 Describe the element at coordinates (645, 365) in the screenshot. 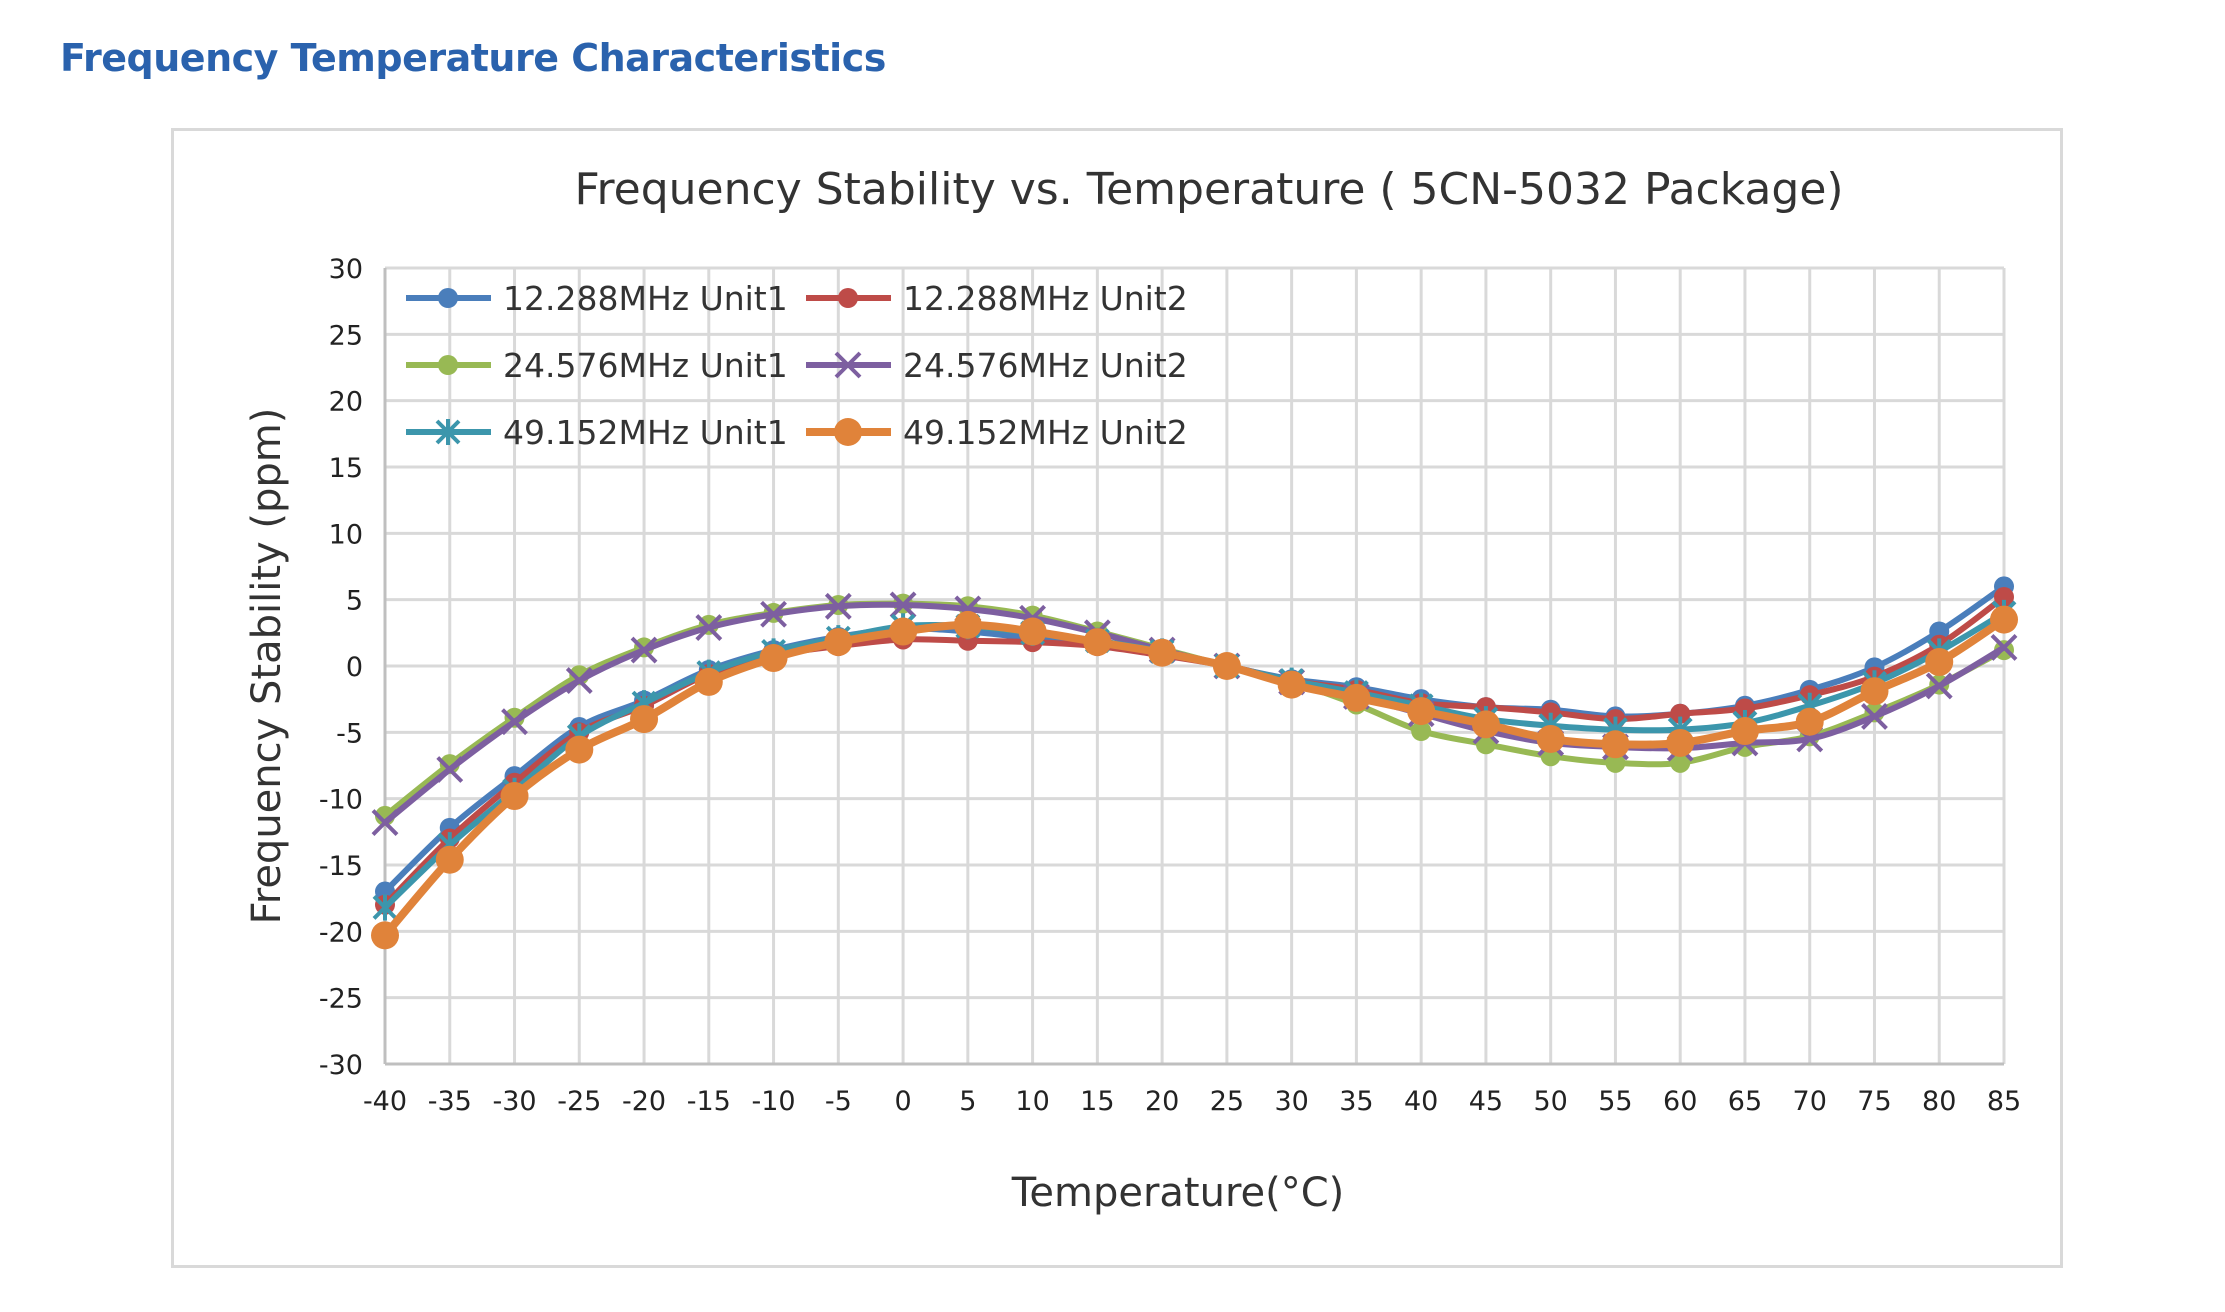

I see `legend-label: 24.576MHz Unit1` at that location.